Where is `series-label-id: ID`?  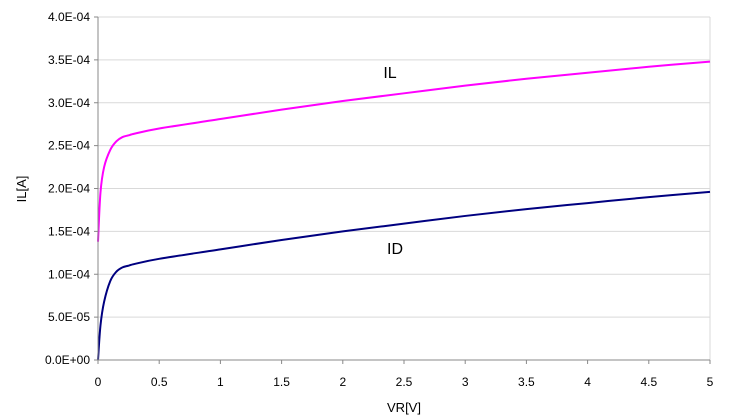 series-label-id: ID is located at coordinates (395, 249).